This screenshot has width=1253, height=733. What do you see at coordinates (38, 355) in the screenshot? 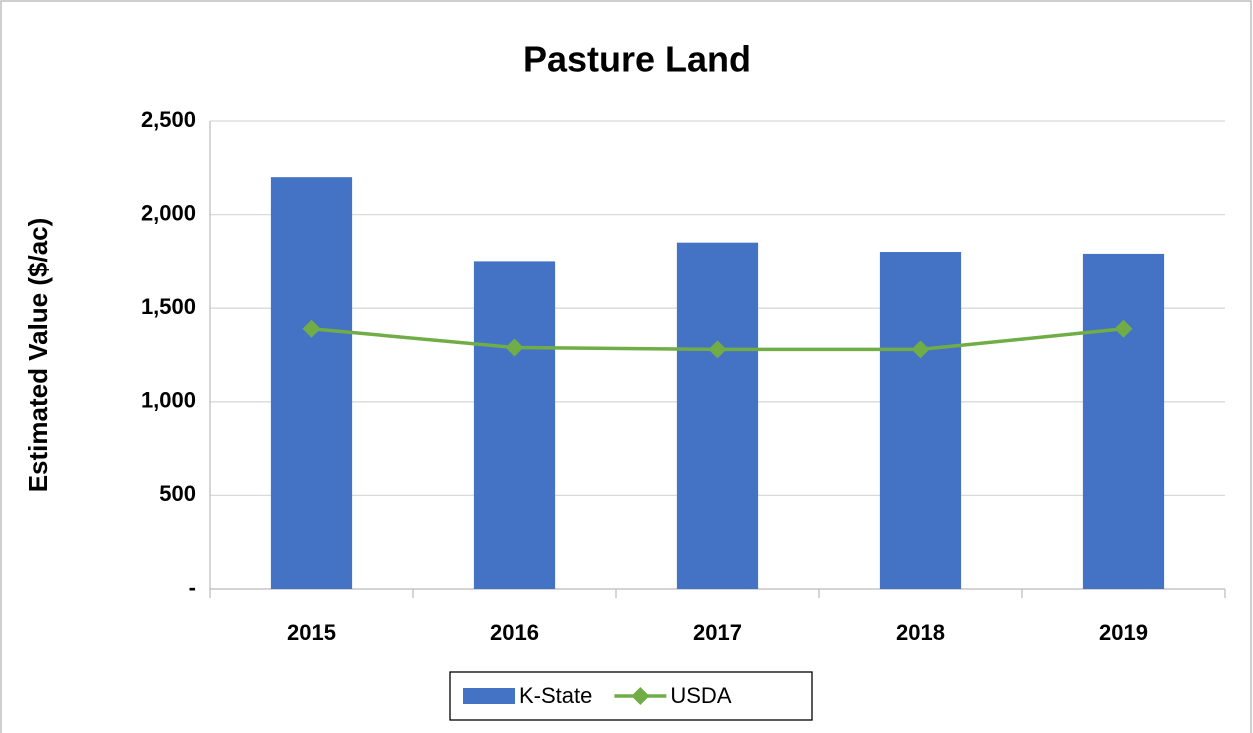
I see `y-axis-label: Estimated Value ($/ac)` at bounding box center [38, 355].